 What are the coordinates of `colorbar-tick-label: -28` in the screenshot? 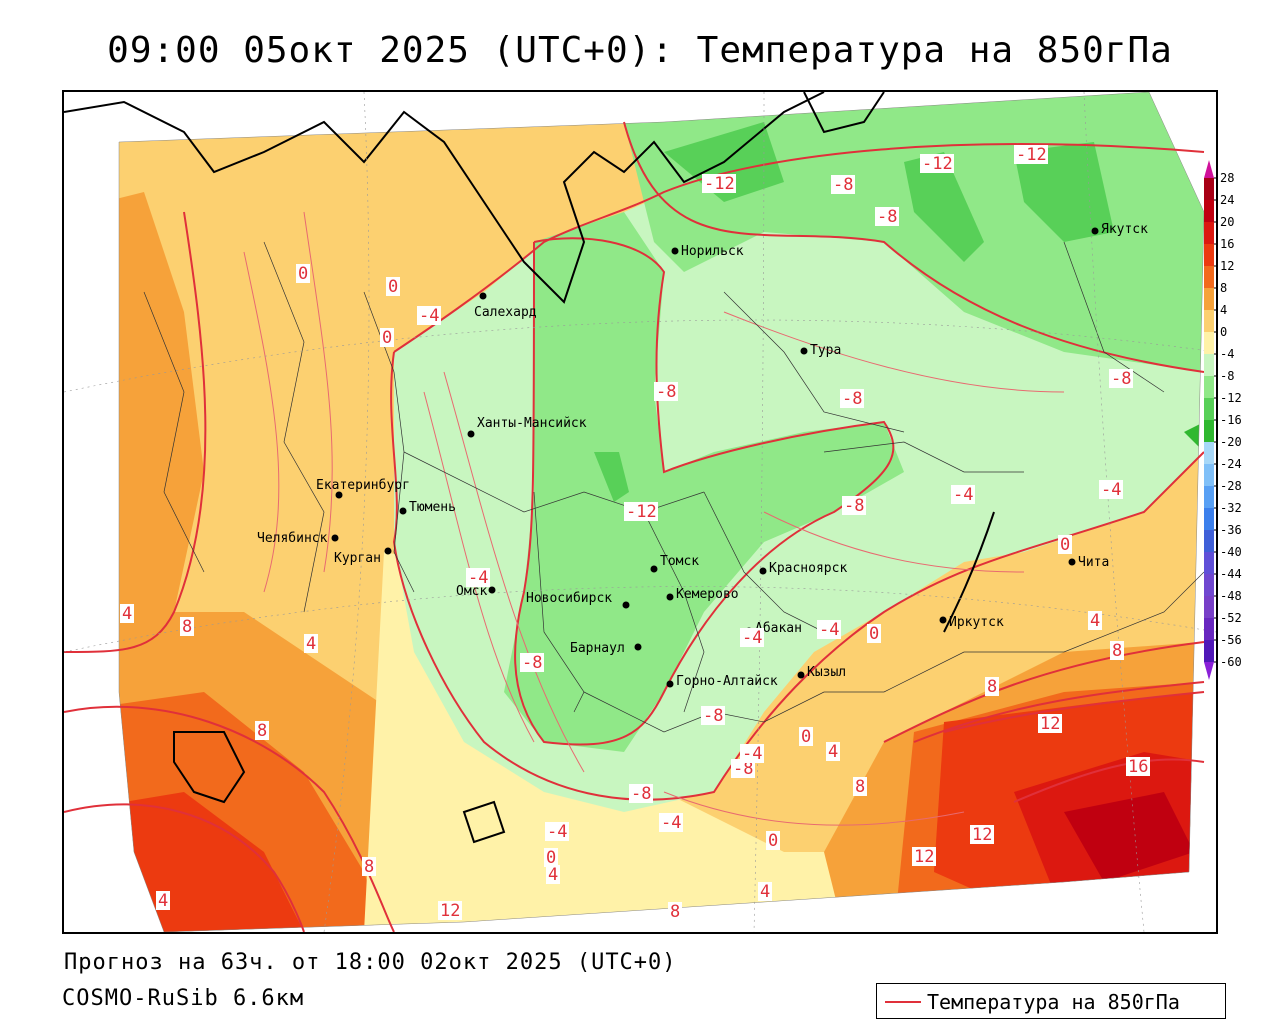 It's located at (1231, 486).